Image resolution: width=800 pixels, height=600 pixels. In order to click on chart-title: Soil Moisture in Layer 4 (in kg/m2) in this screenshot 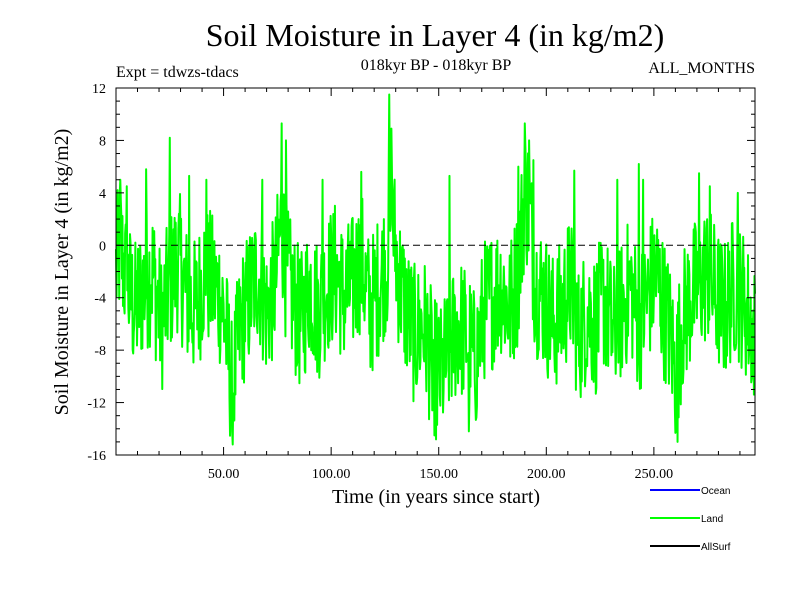, I will do `click(435, 35)`.